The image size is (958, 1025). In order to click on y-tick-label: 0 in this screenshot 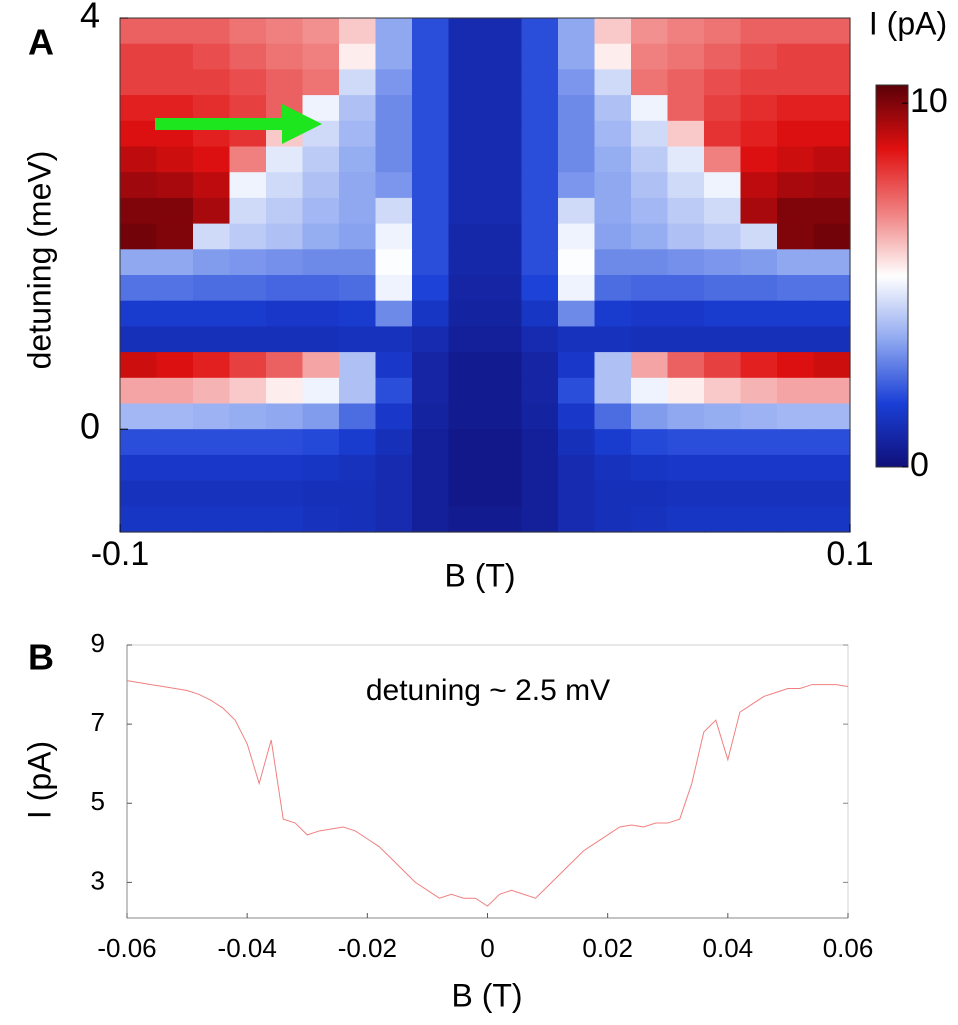, I will do `click(90, 426)`.